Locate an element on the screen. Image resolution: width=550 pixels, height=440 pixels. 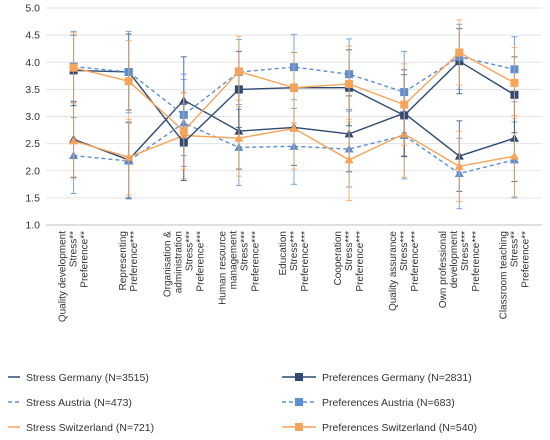
x-category-label: Cooperation Stress*** Preference*** is located at coordinates (349, 261).